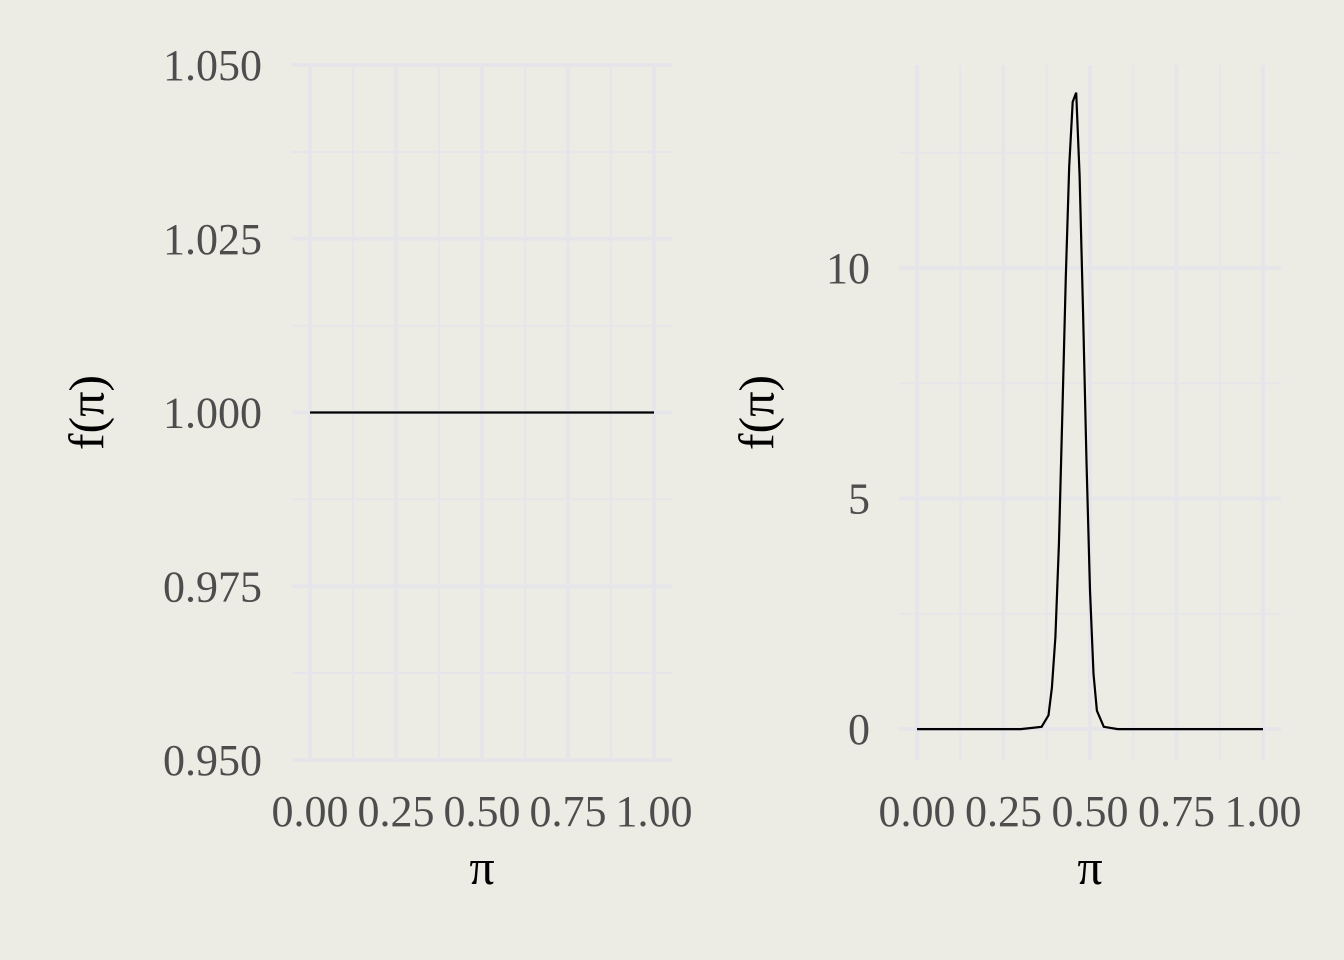 The height and width of the screenshot is (960, 1344). What do you see at coordinates (212, 413) in the screenshot?
I see `y-tick-label: 1.000` at bounding box center [212, 413].